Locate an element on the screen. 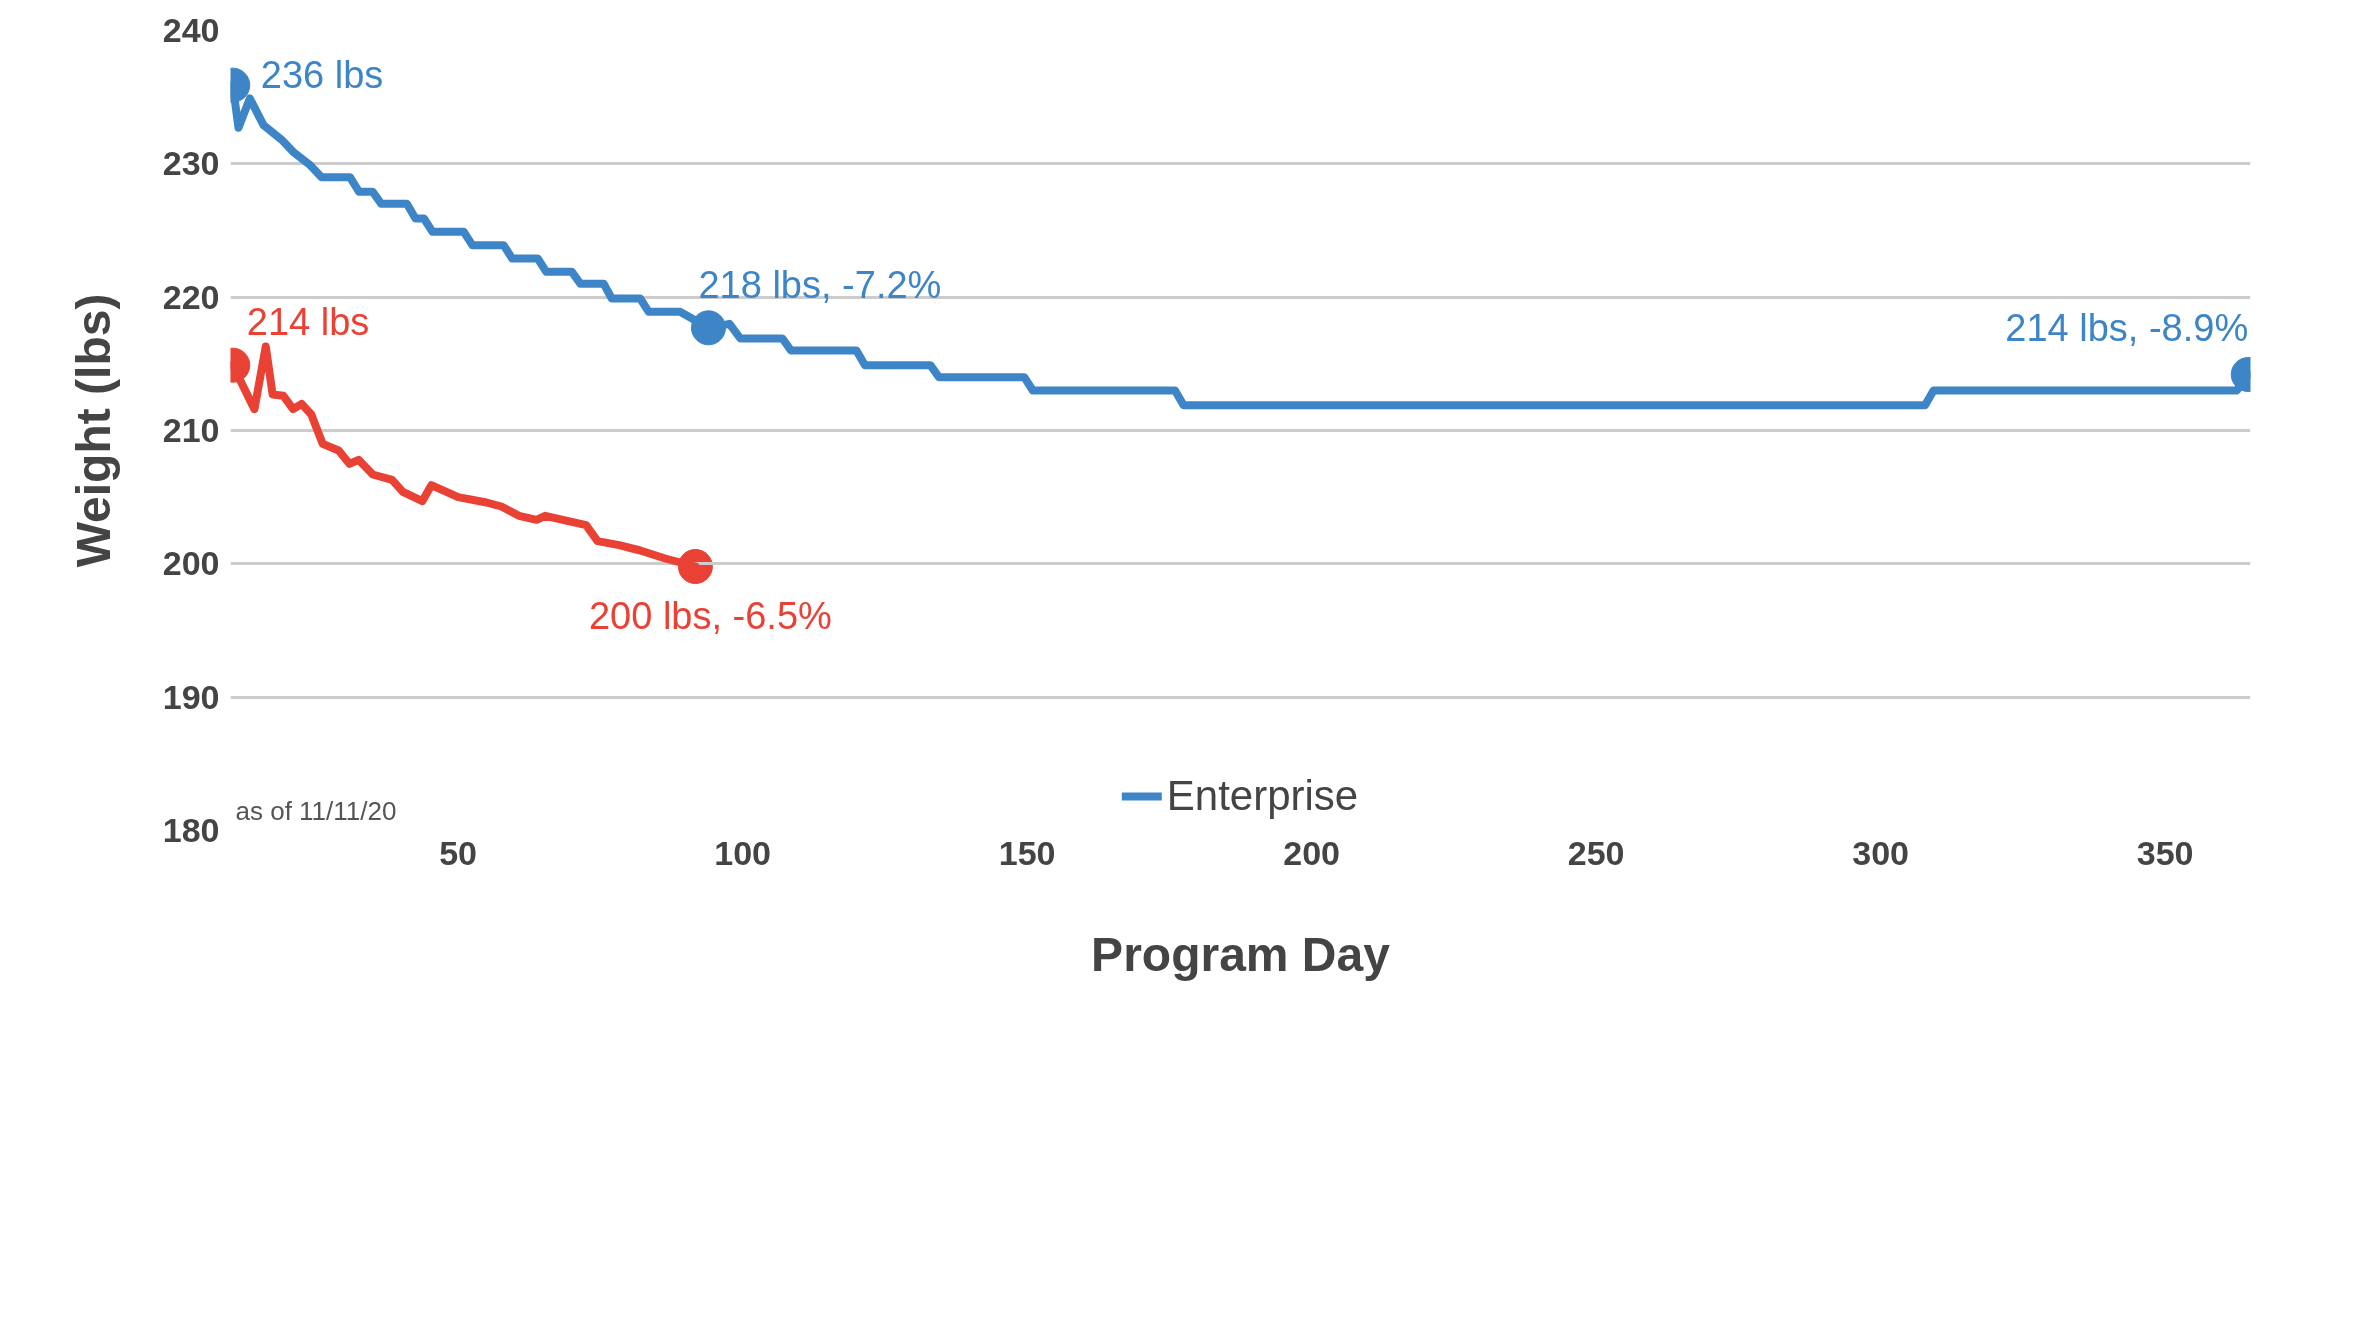  y-tick-label: 220 is located at coordinates (191, 296).